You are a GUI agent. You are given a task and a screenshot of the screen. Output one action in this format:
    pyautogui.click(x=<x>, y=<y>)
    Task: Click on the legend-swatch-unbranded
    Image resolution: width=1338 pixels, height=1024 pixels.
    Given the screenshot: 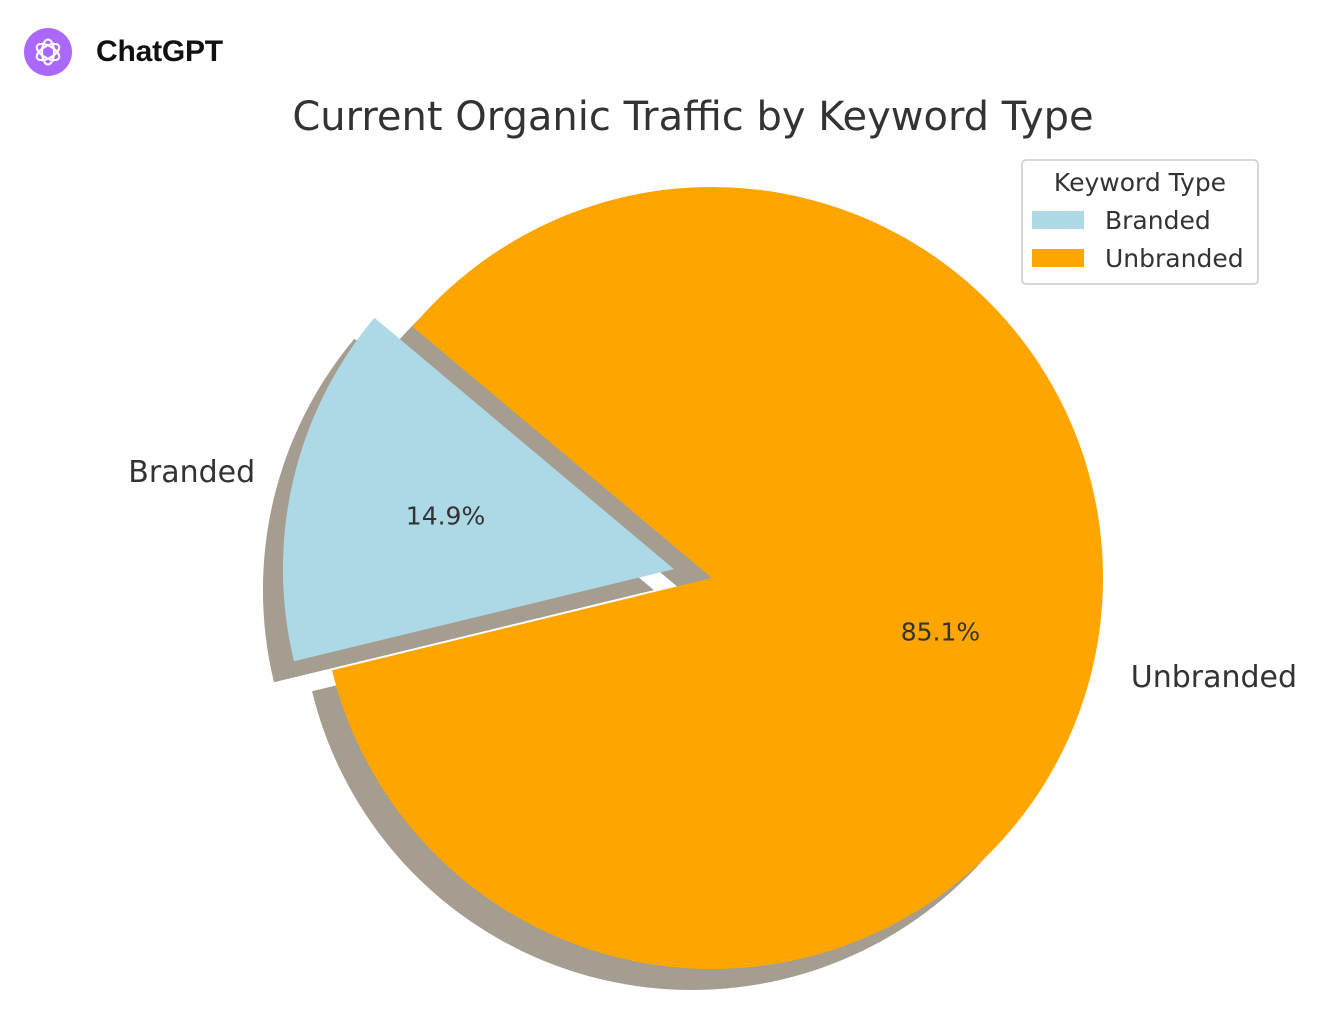 What is the action you would take?
    pyautogui.click(x=1058, y=258)
    